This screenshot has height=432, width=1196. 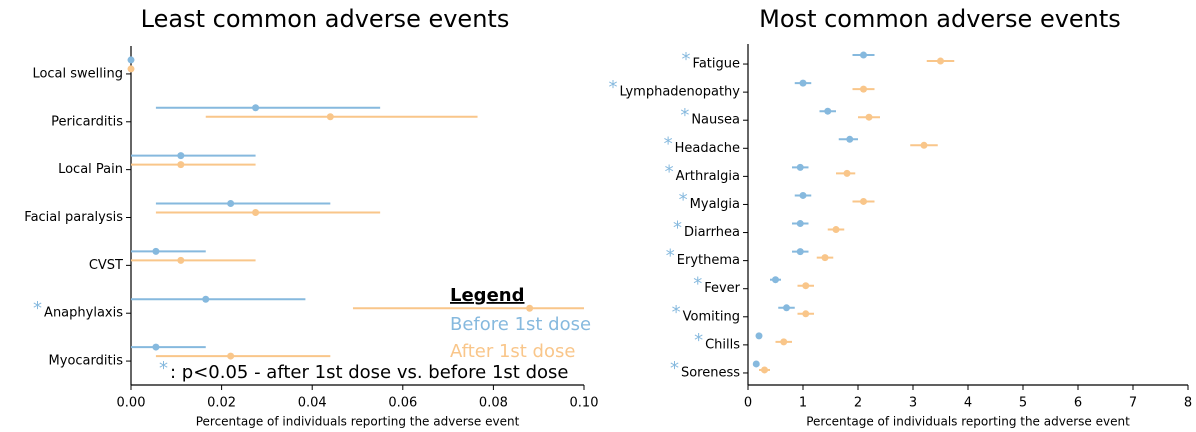 What do you see at coordinates (584, 403) in the screenshot?
I see `x-tick-label: 0.10` at bounding box center [584, 403].